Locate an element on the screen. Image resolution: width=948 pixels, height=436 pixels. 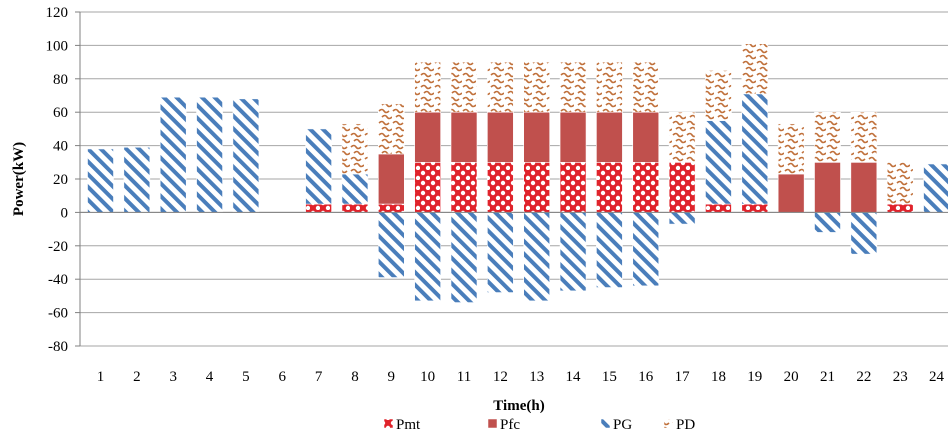
x-axis-title: Time(h) is located at coordinates (518, 406).